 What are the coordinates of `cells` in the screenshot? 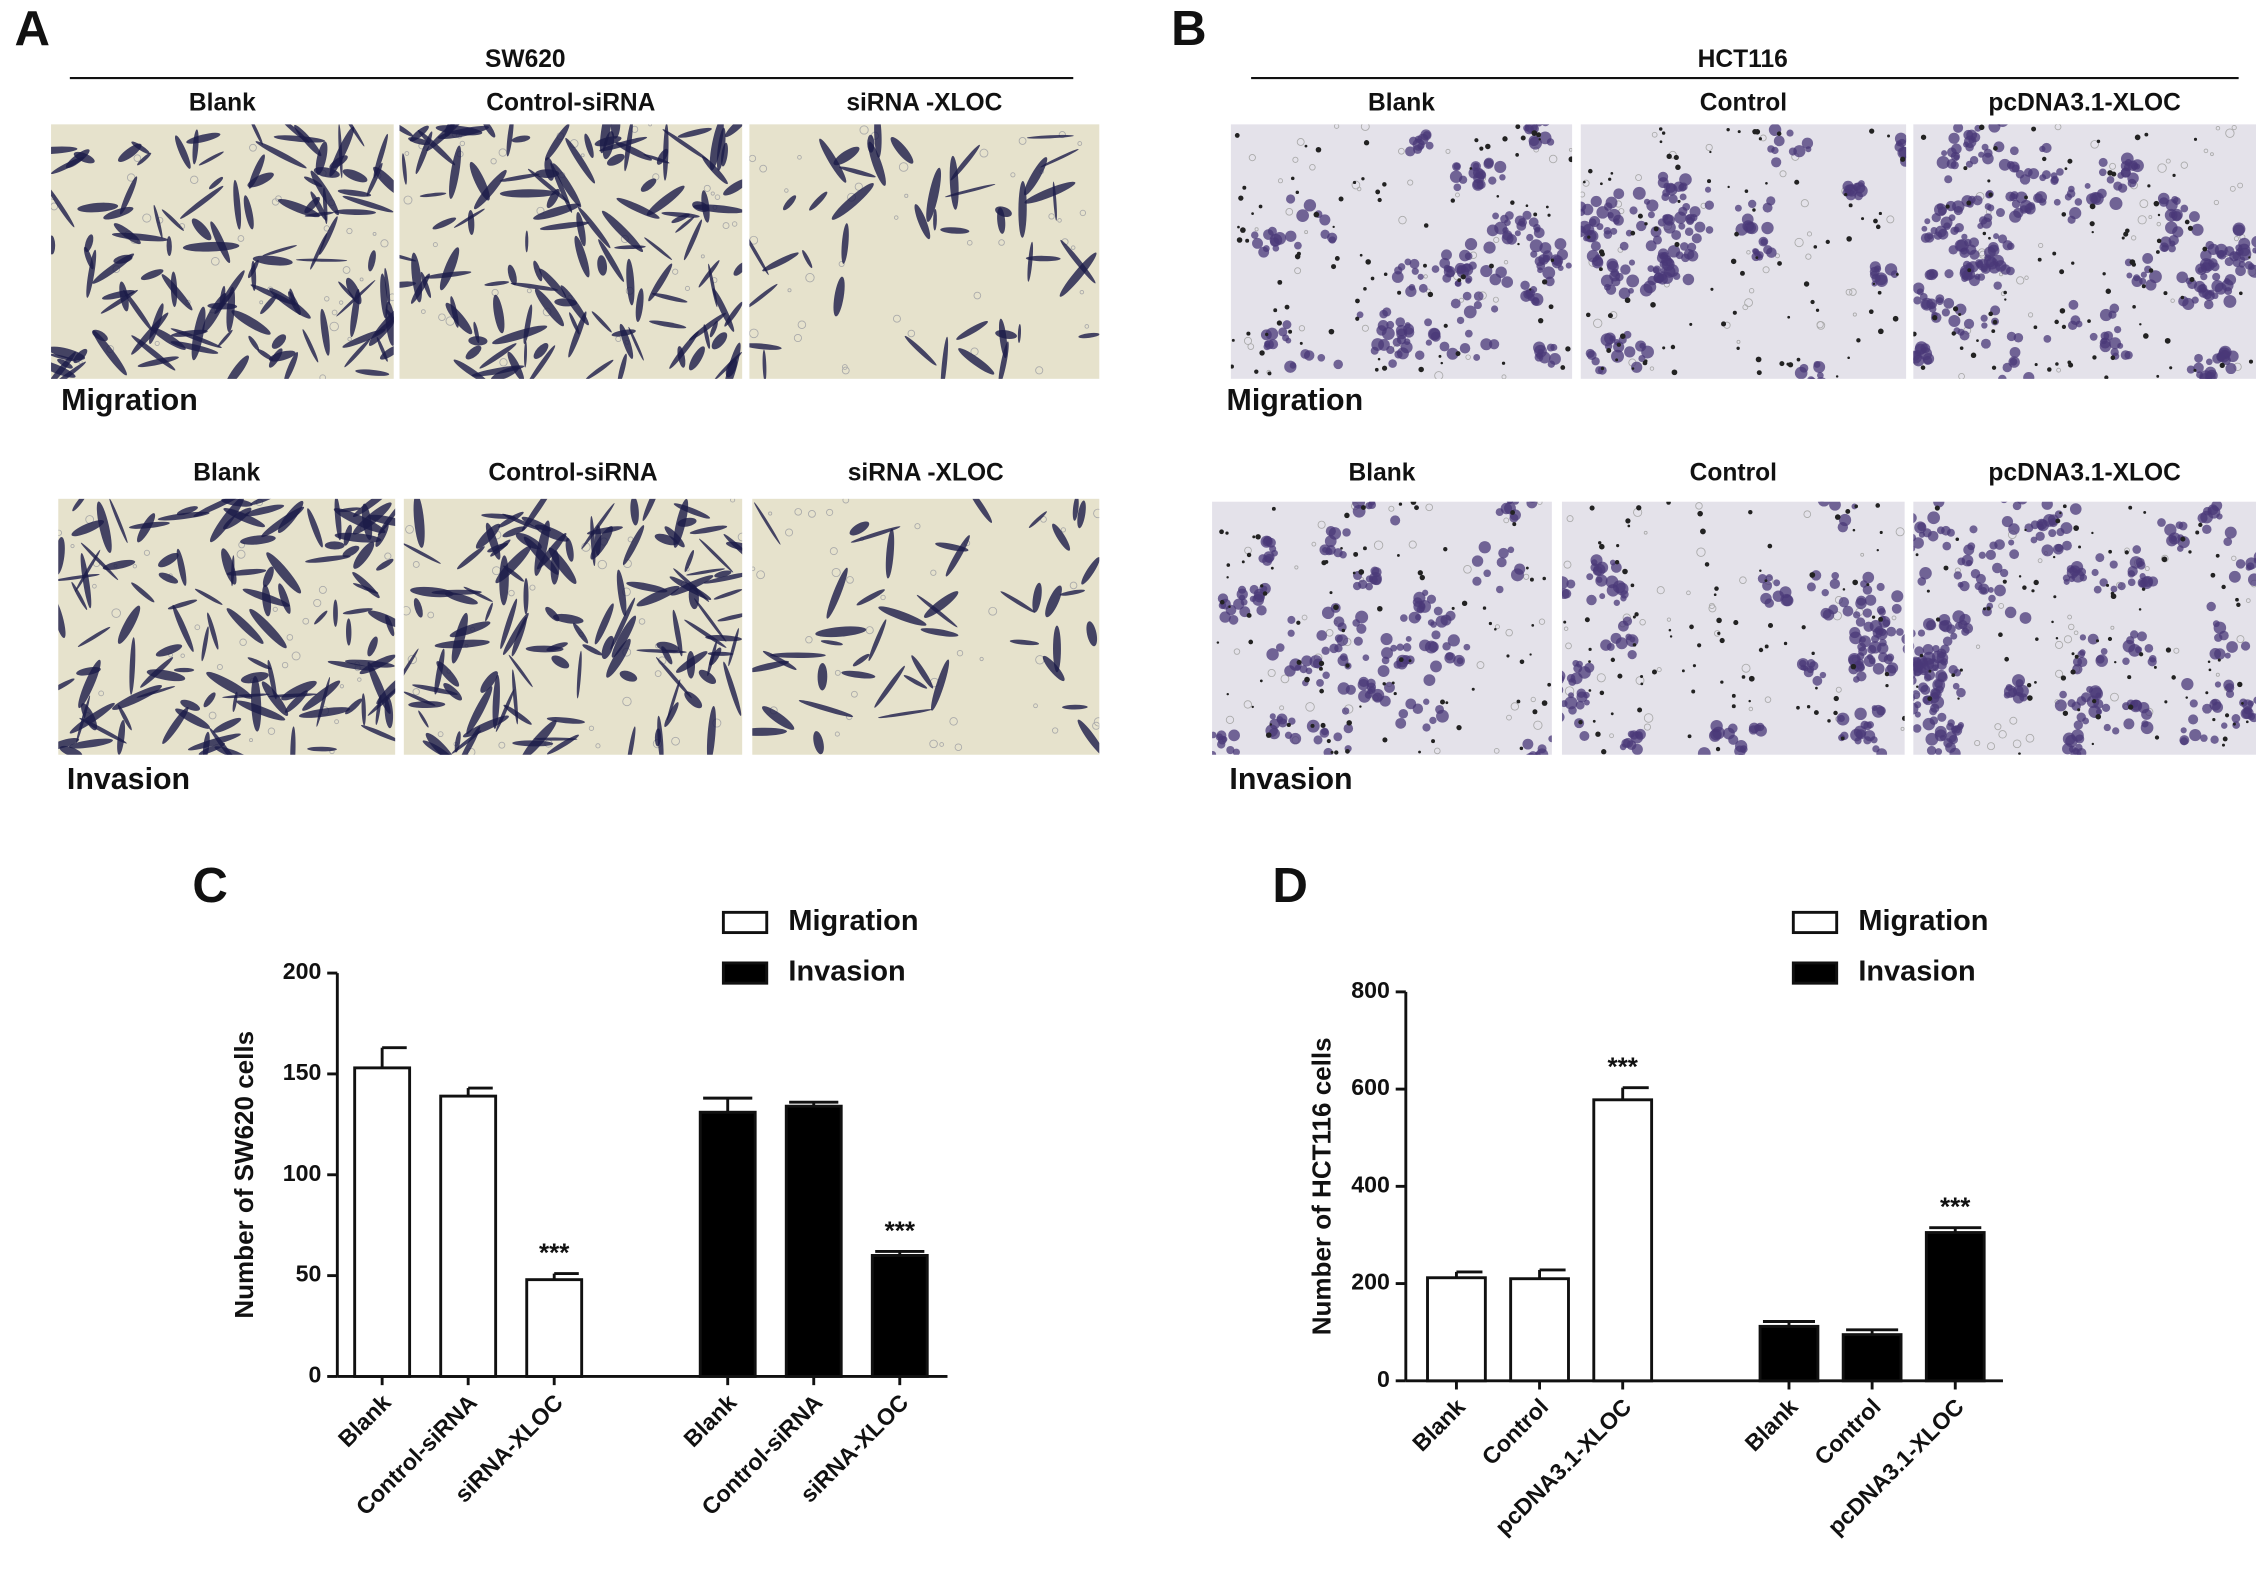 It's located at (1401, 251).